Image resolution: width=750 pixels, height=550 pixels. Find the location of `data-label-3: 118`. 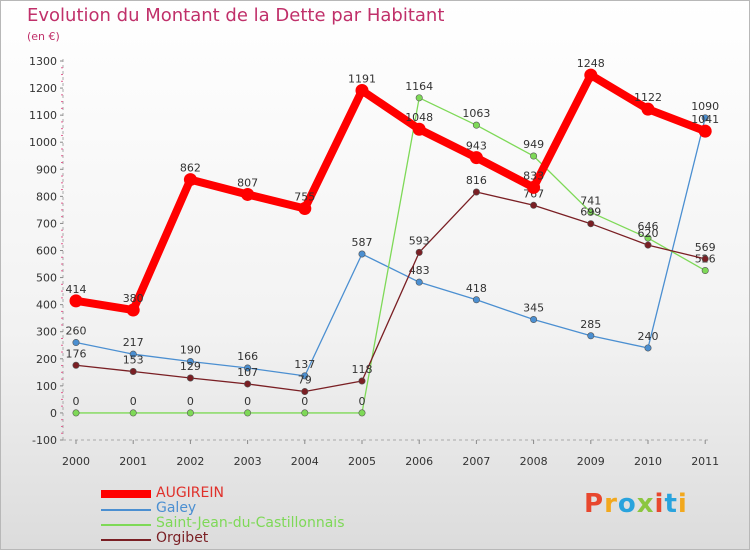

data-label-3: 118 is located at coordinates (362, 369).